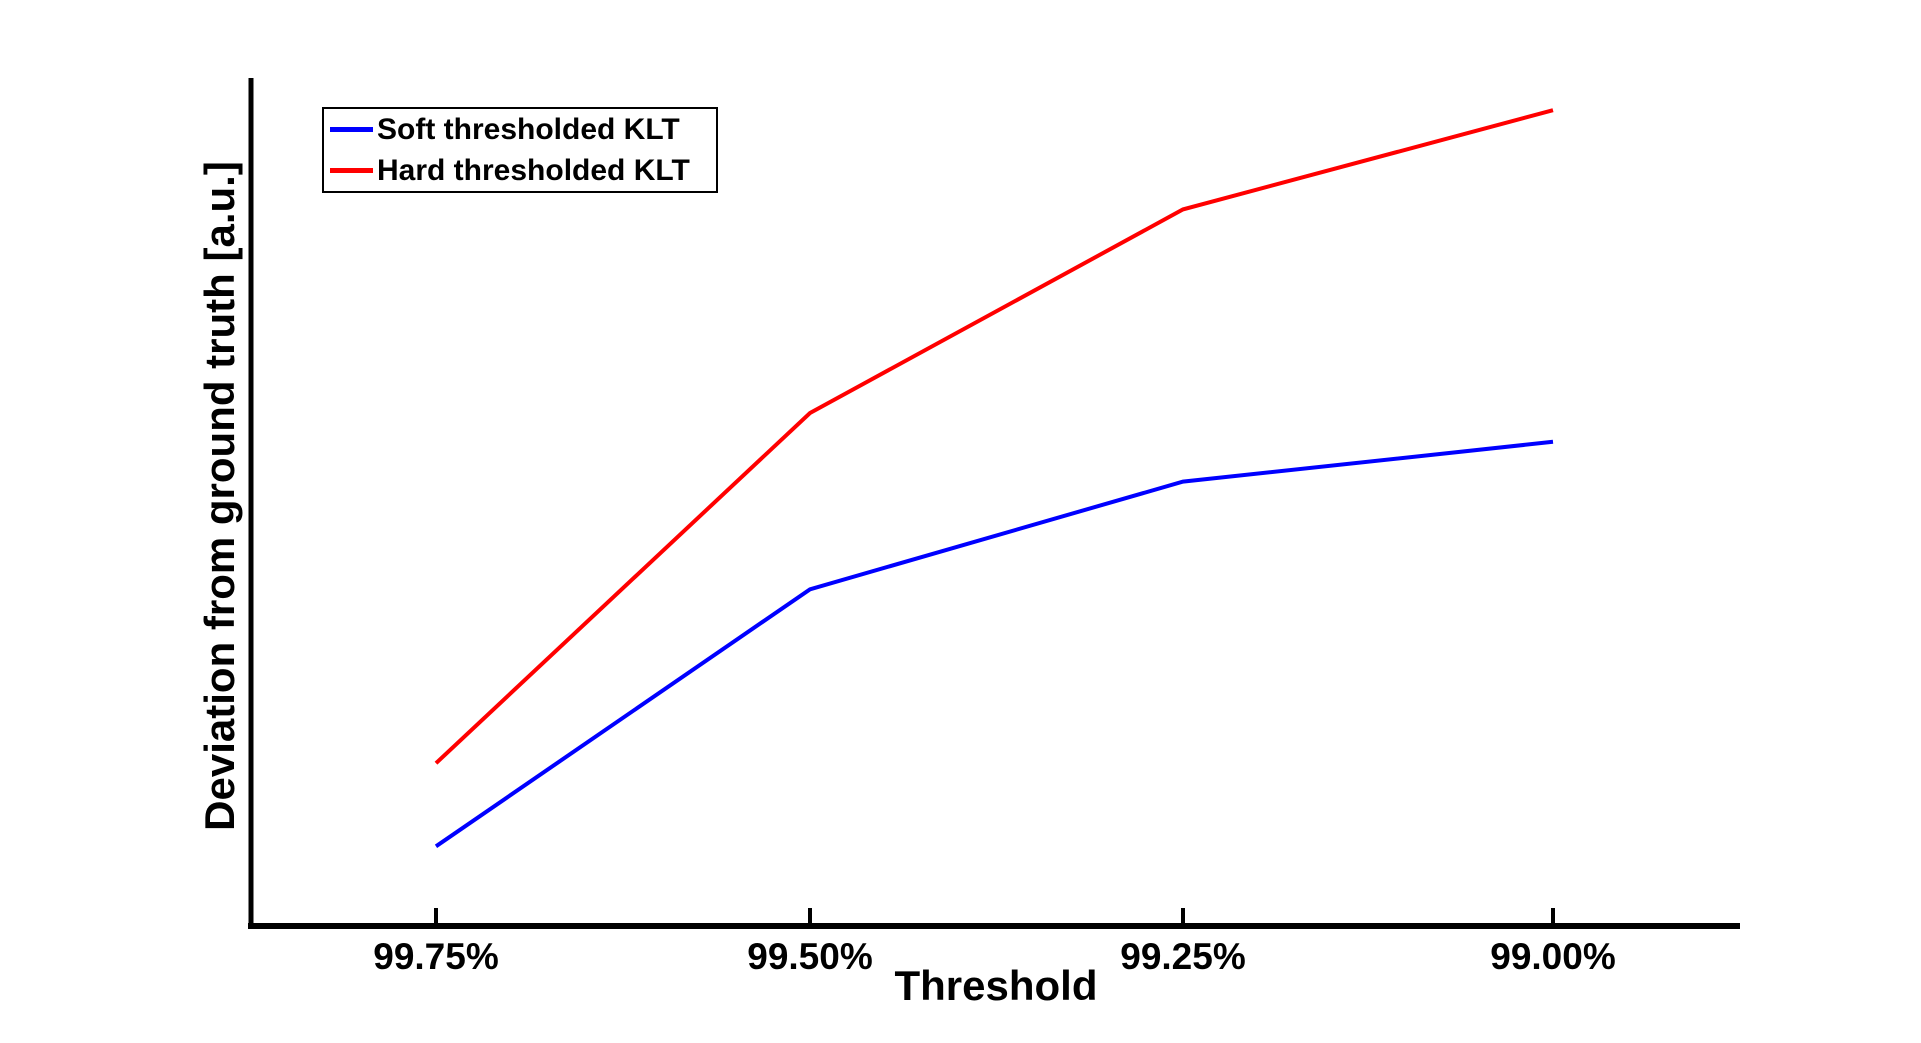 This screenshot has width=1921, height=1043. Describe the element at coordinates (528, 129) in the screenshot. I see `legend-label-soft: Soft thresholded KLT` at that location.